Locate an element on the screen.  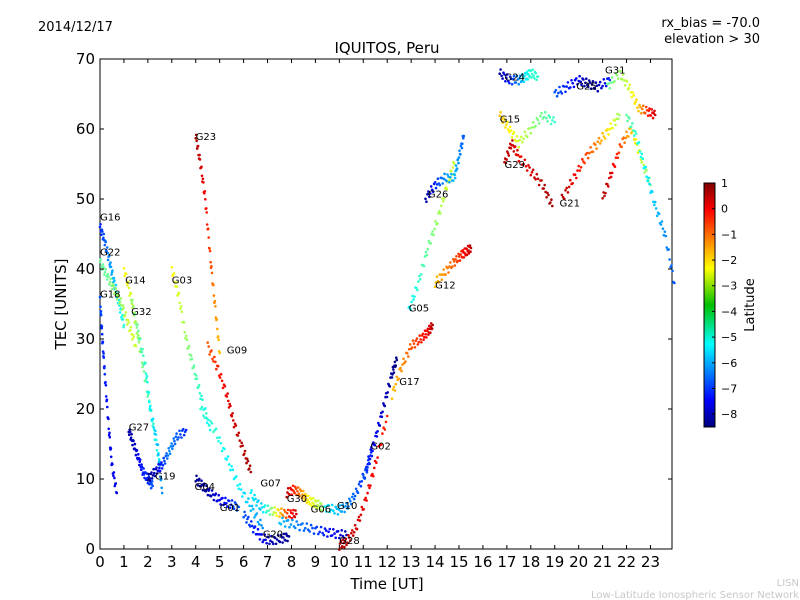
x-tick-label: 14 is located at coordinates (435, 562).